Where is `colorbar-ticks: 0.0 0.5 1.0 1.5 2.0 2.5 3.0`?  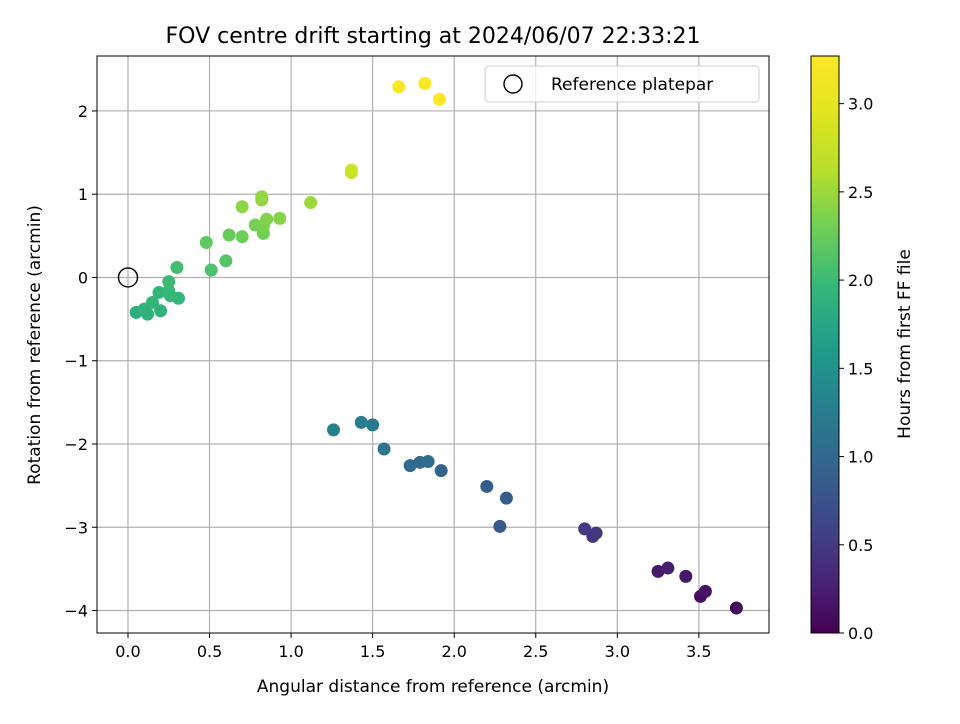
colorbar-ticks: 0.0 0.5 1.0 1.5 2.0 2.5 3.0 is located at coordinates (856, 369).